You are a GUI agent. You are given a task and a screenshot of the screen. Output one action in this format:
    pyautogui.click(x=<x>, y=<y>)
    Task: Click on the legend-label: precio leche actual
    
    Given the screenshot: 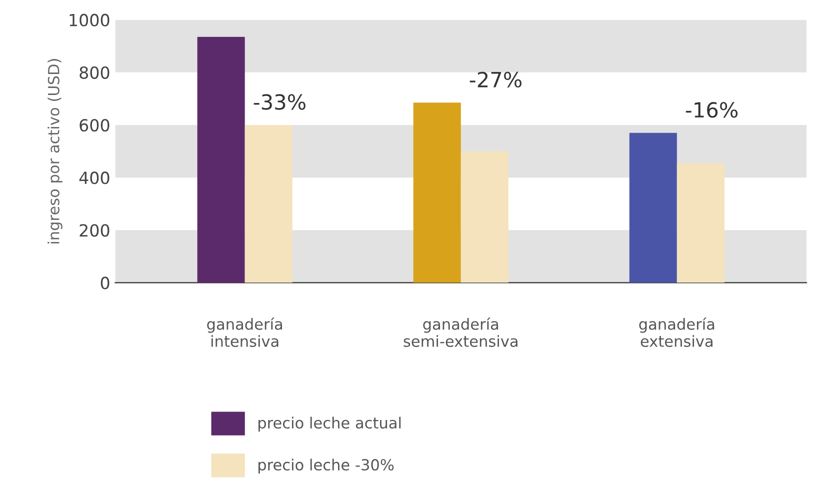 What is the action you would take?
    pyautogui.click(x=329, y=424)
    